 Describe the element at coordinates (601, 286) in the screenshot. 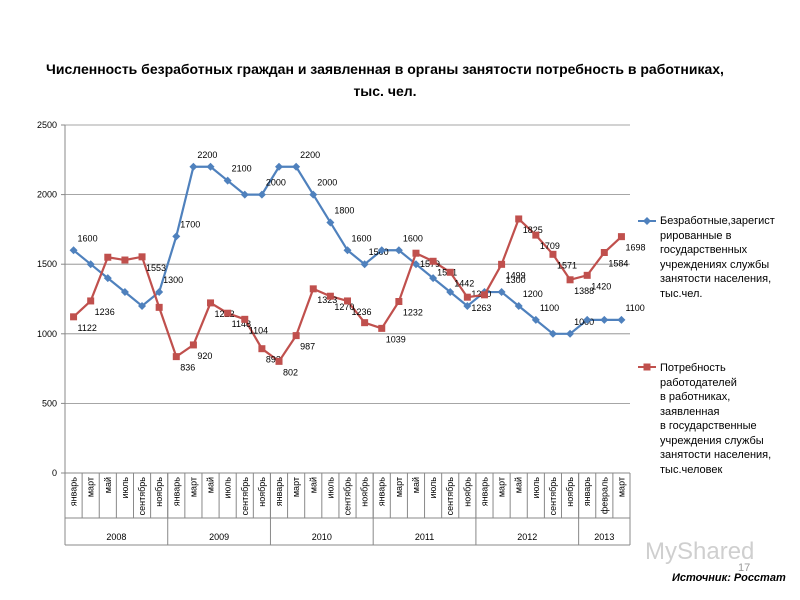

I see `data-label: 1420` at that location.